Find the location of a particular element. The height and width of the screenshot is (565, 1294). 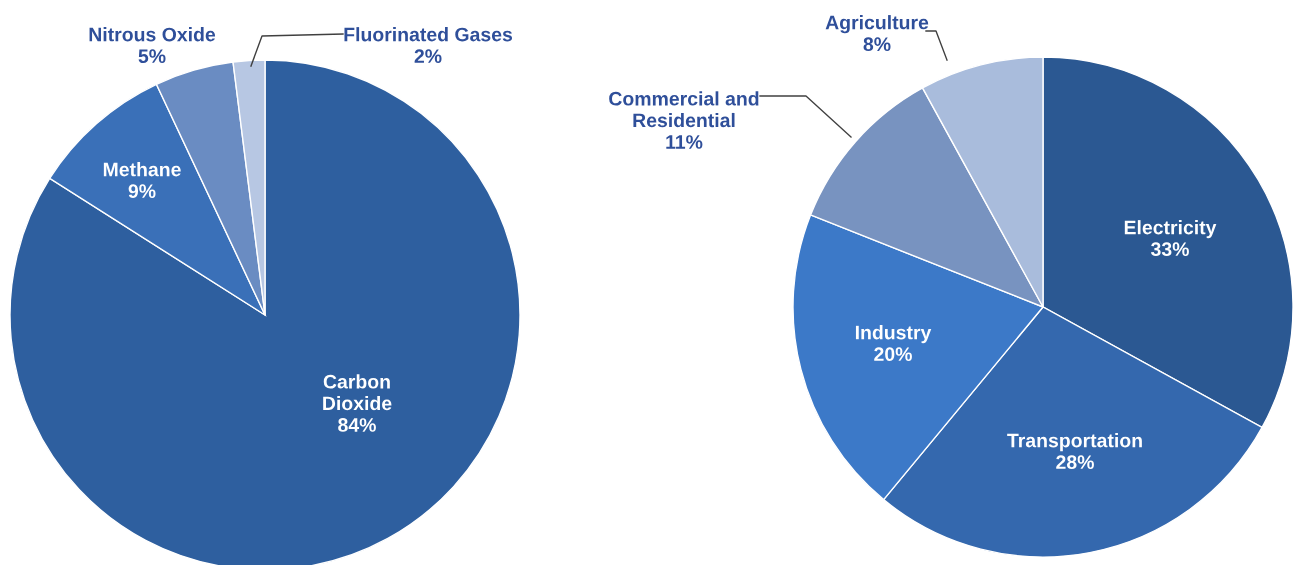

slice-label: Transportation is located at coordinates (1074, 442).